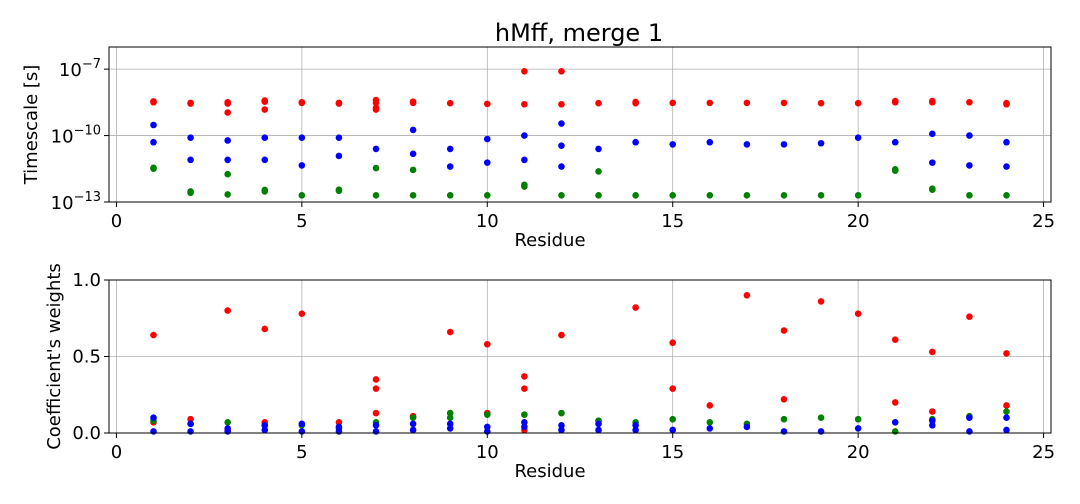 This screenshot has height=504, width=1080. What do you see at coordinates (54, 356) in the screenshot?
I see `y-axis-label: Coefficient's weights` at bounding box center [54, 356].